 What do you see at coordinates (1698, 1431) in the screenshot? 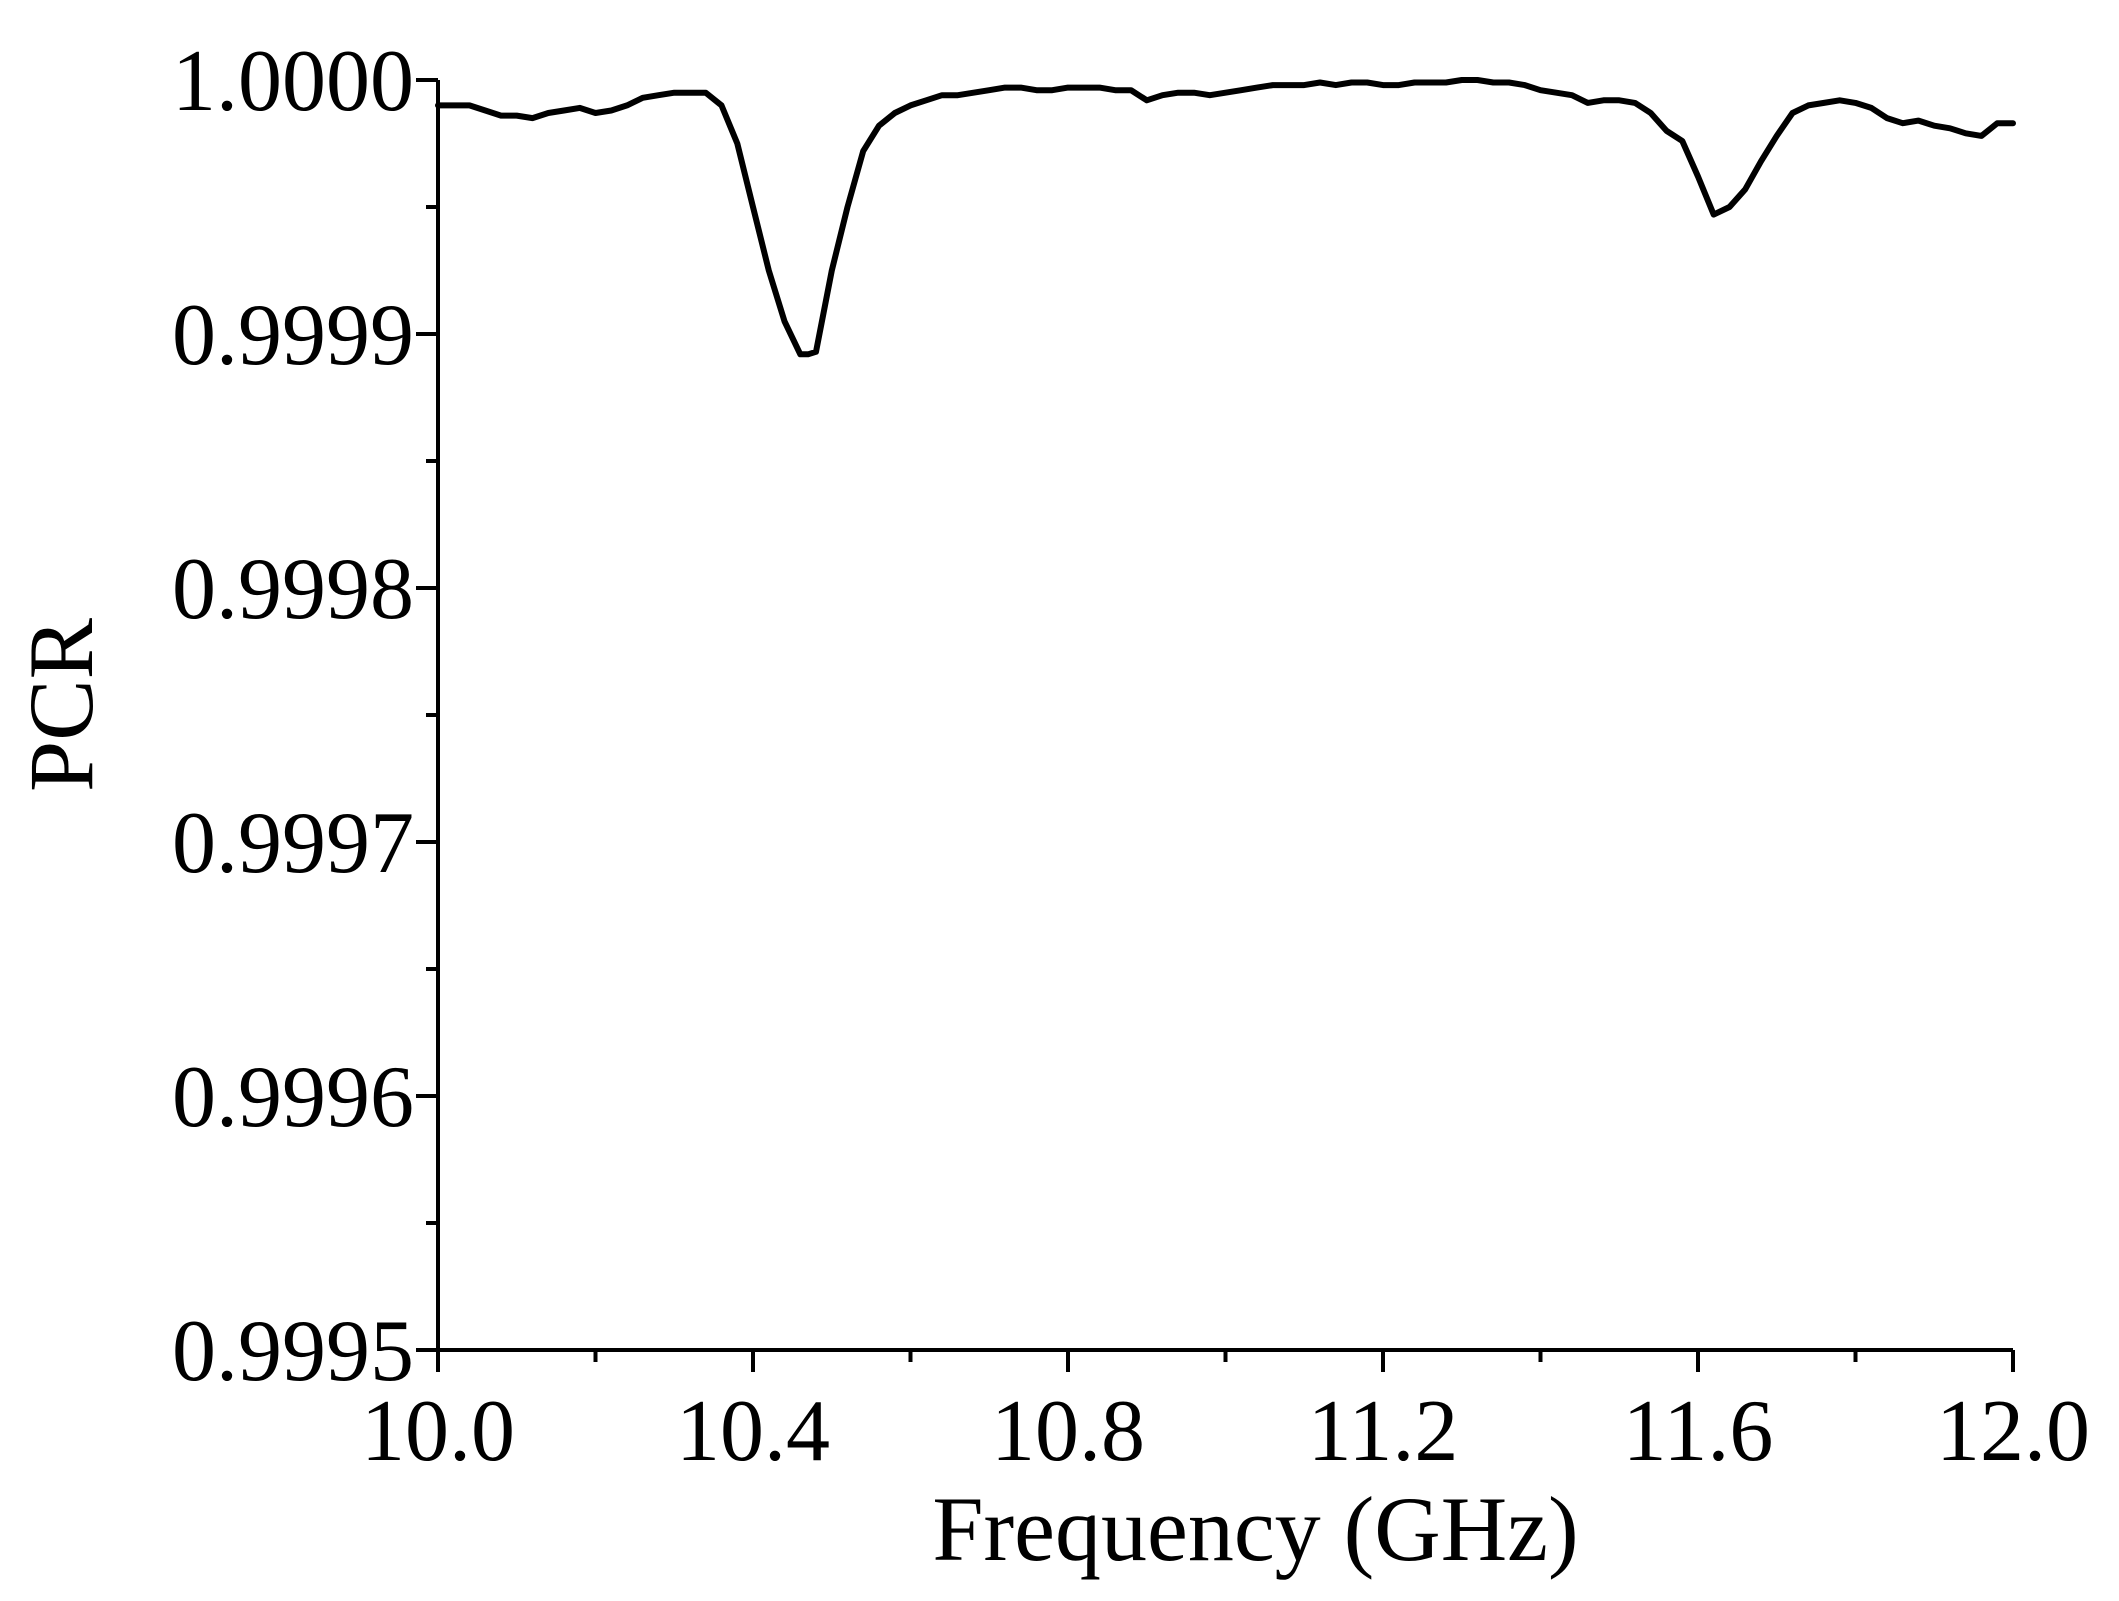
I see `x-tick-label: 11.6` at bounding box center [1698, 1431].